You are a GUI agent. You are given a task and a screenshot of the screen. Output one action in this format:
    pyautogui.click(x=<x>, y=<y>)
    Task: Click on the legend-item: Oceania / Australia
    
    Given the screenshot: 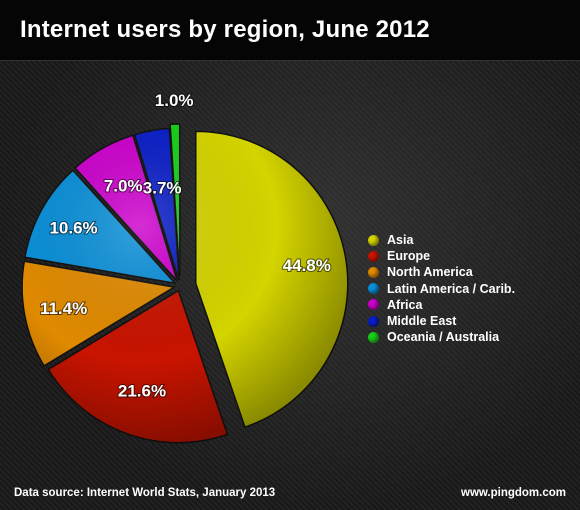 What is the action you would take?
    pyautogui.click(x=441, y=337)
    